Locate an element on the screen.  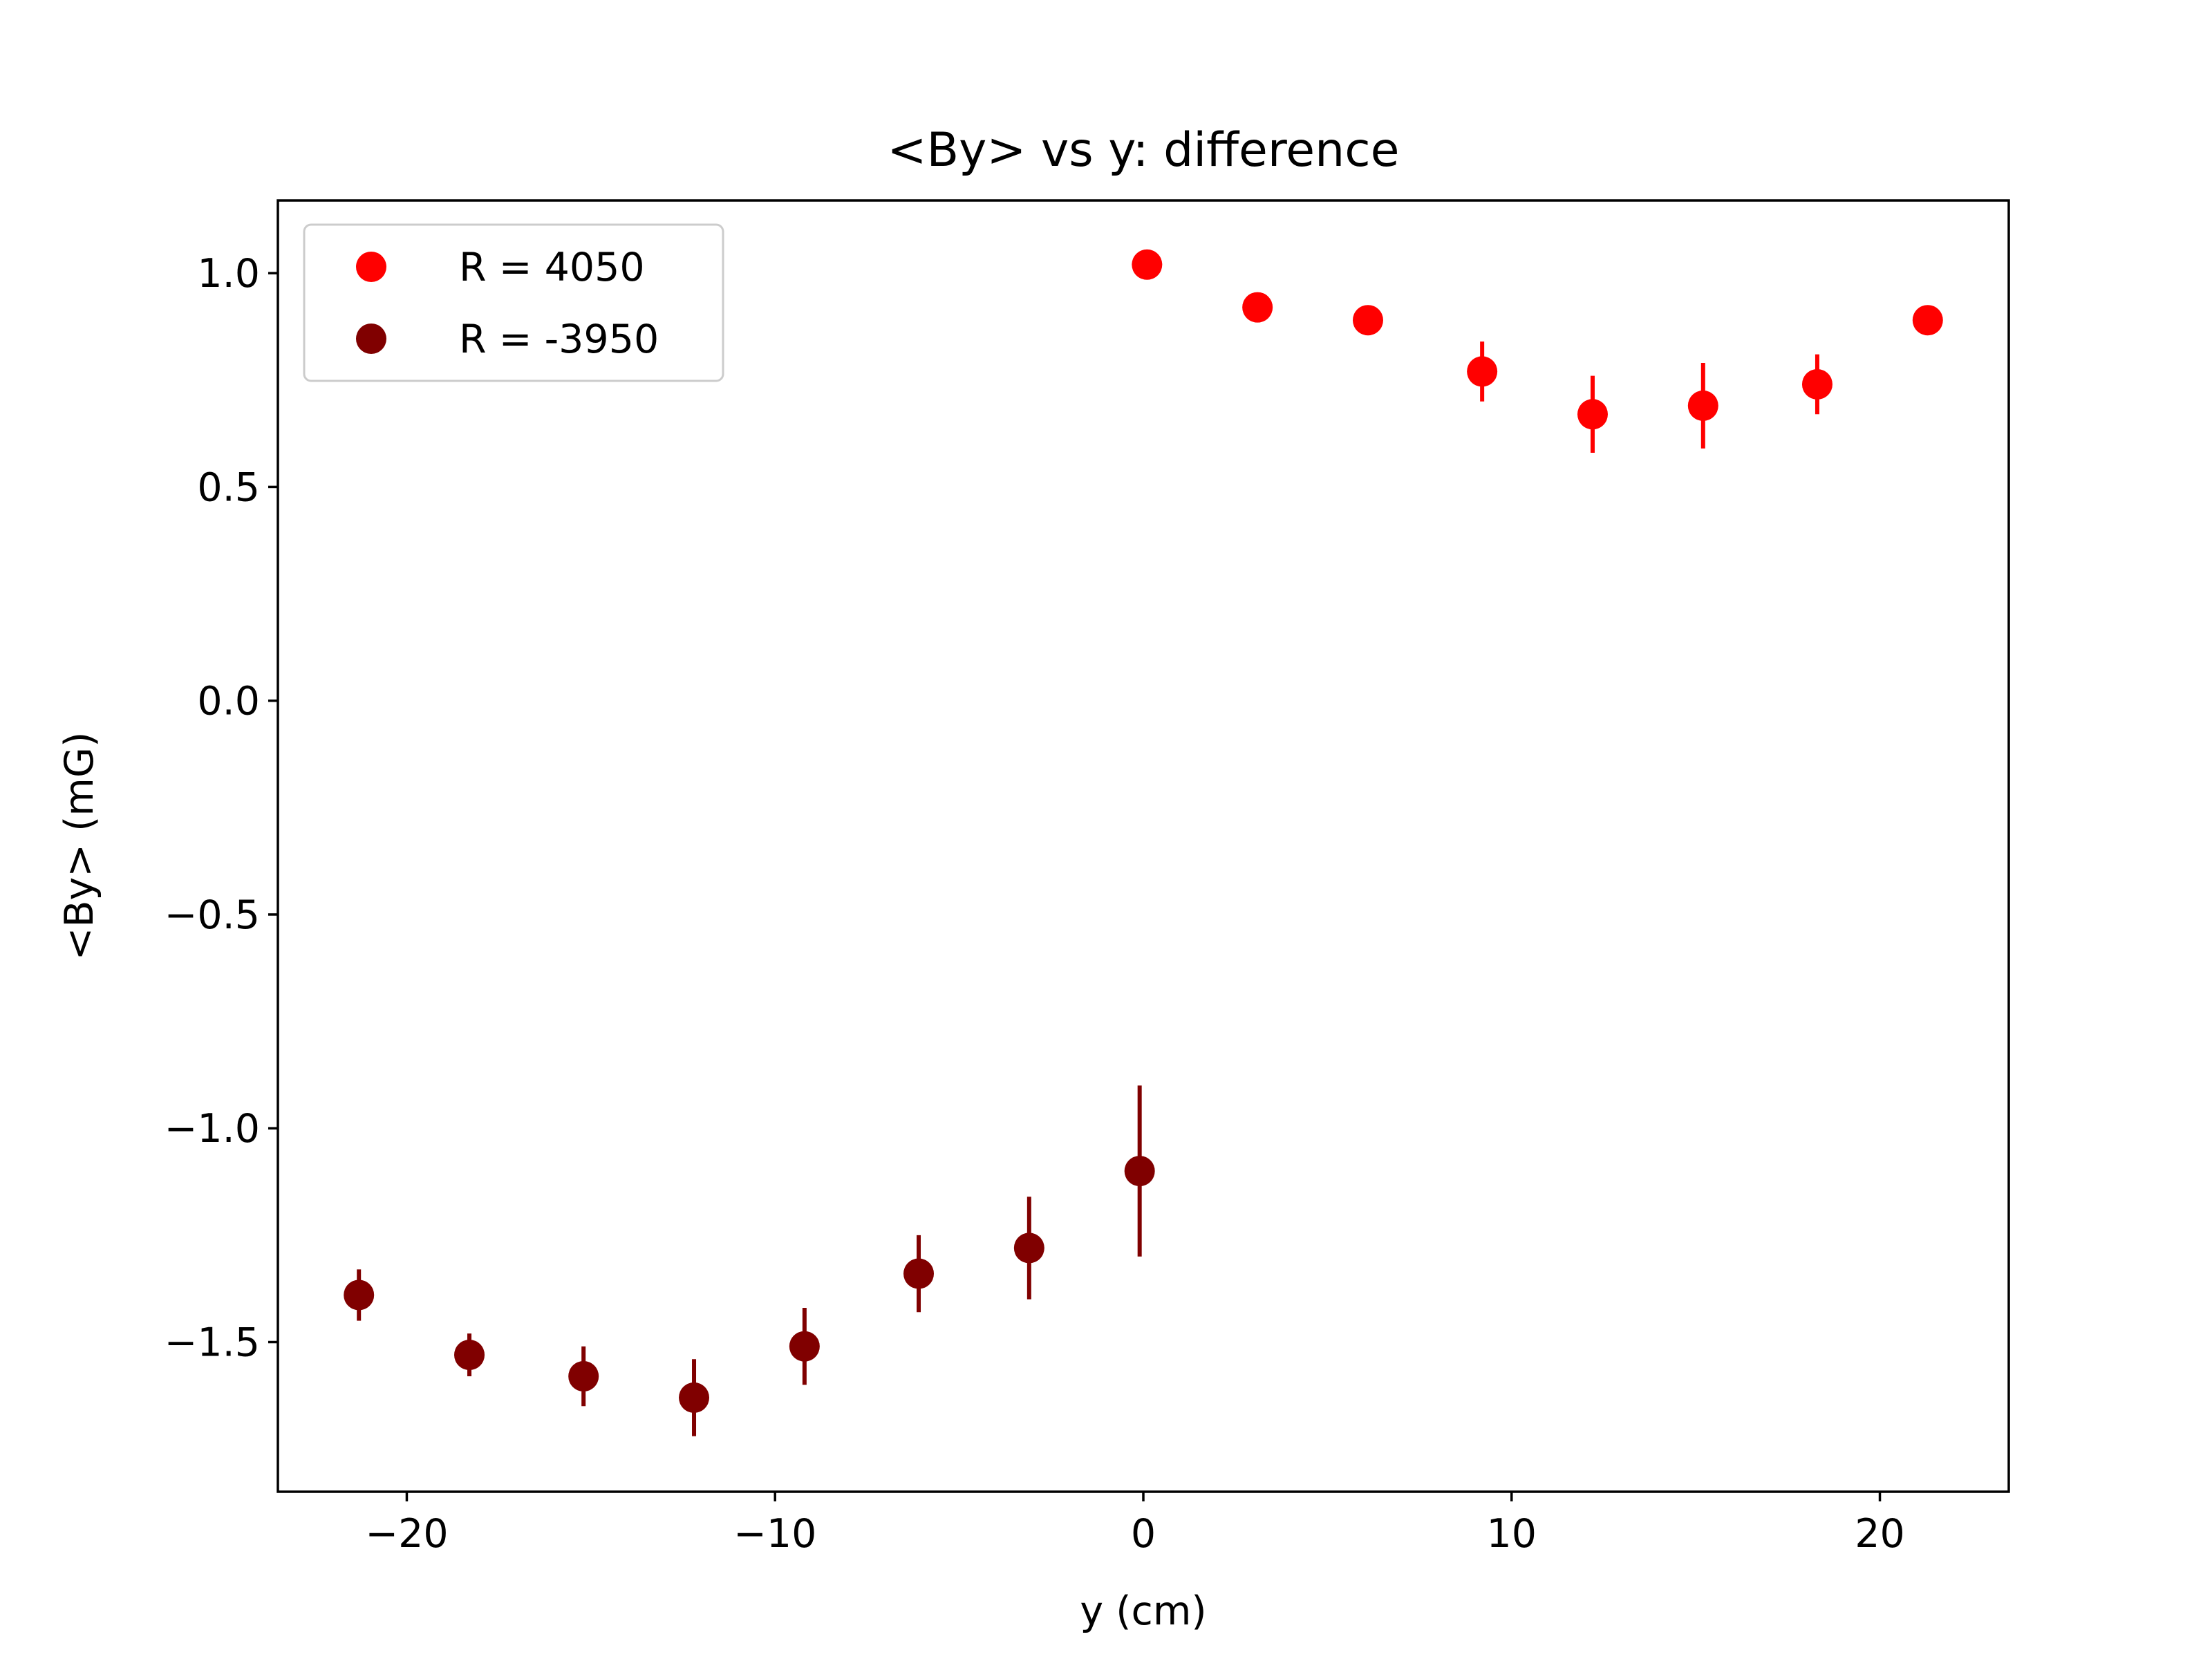
x-tick-label: 20 is located at coordinates (1880, 1534).